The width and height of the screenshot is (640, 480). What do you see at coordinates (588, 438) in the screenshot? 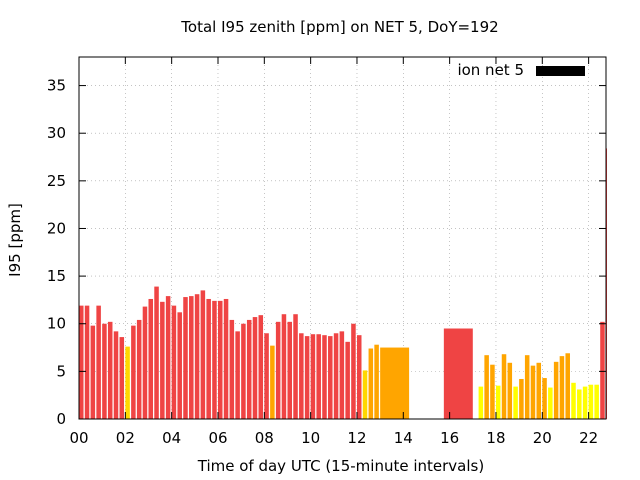
I see `x-tick-label: 22` at bounding box center [588, 438].